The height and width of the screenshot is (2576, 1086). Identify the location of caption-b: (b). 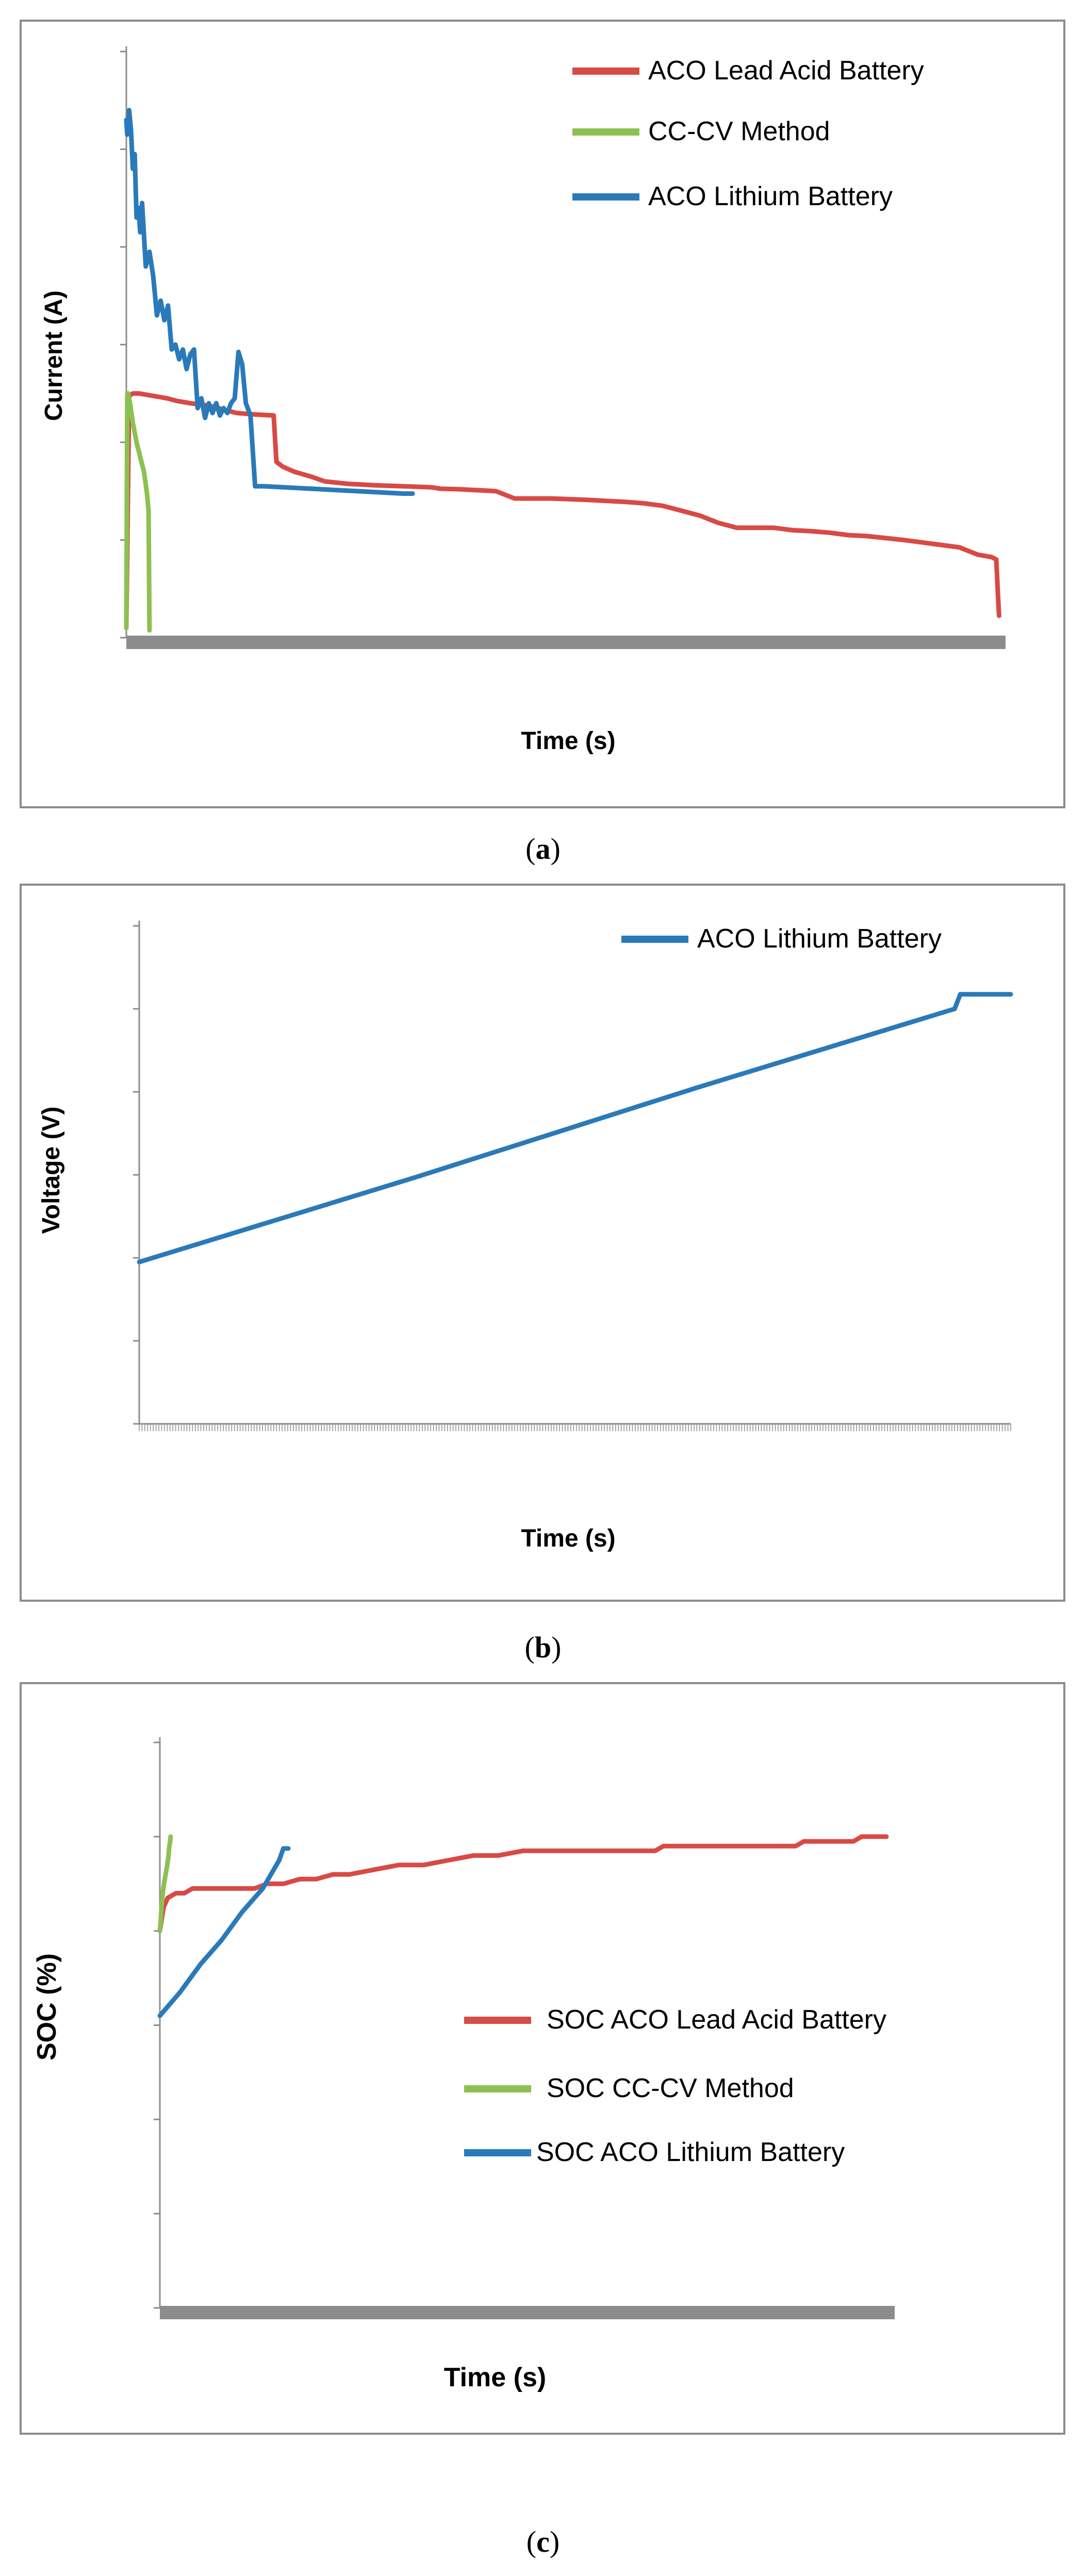
(543, 1647).